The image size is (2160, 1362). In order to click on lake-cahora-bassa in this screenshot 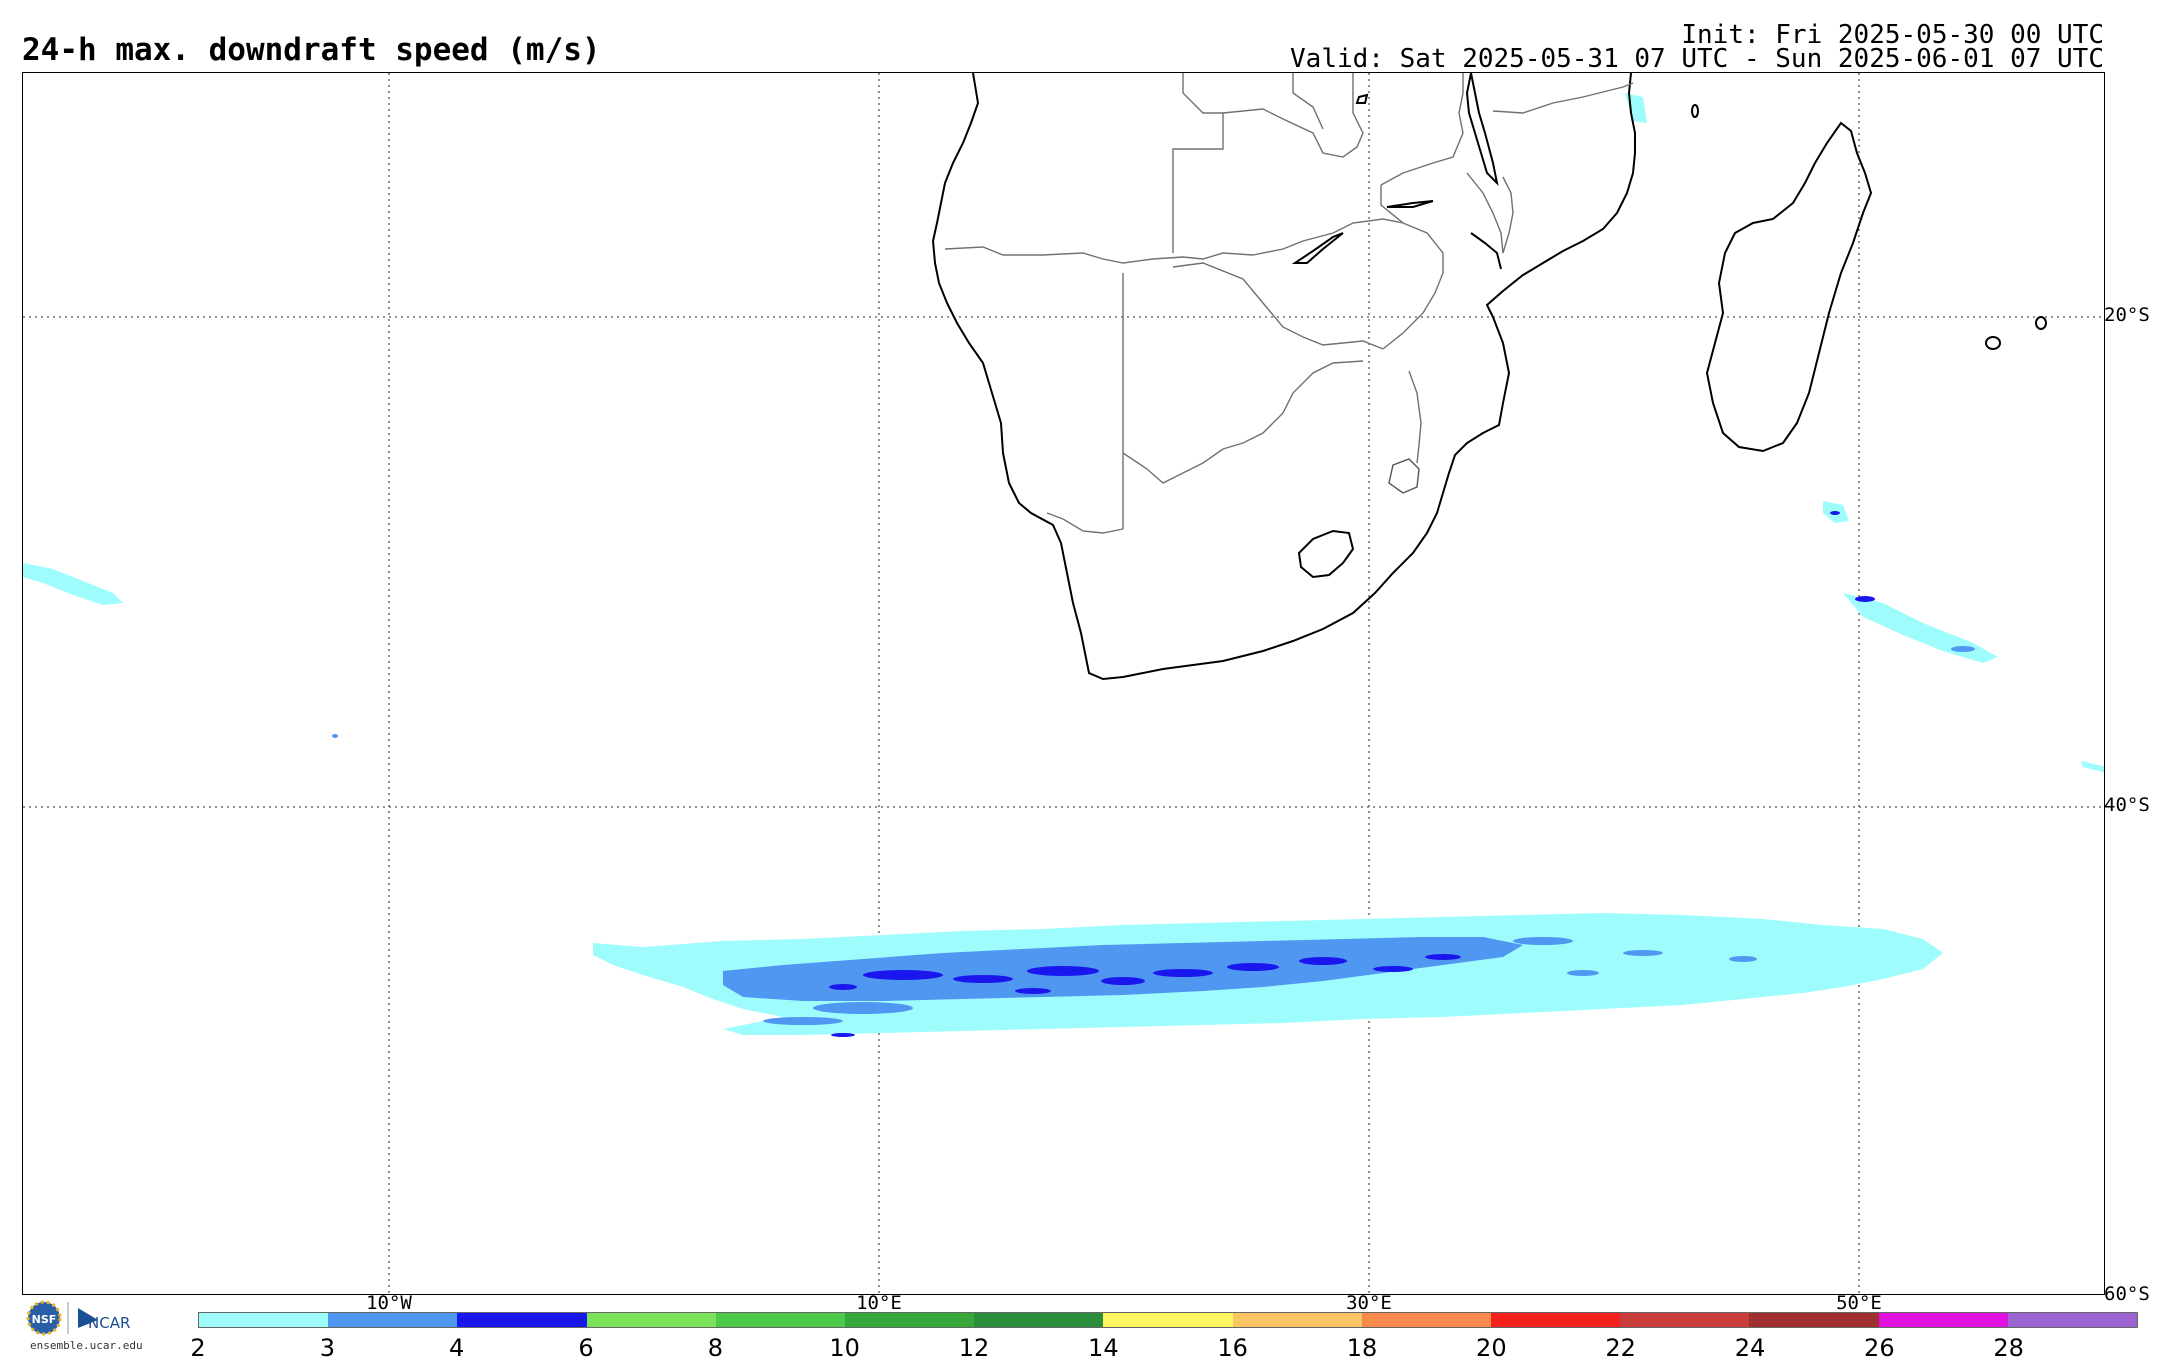, I will do `click(1410, 204)`.